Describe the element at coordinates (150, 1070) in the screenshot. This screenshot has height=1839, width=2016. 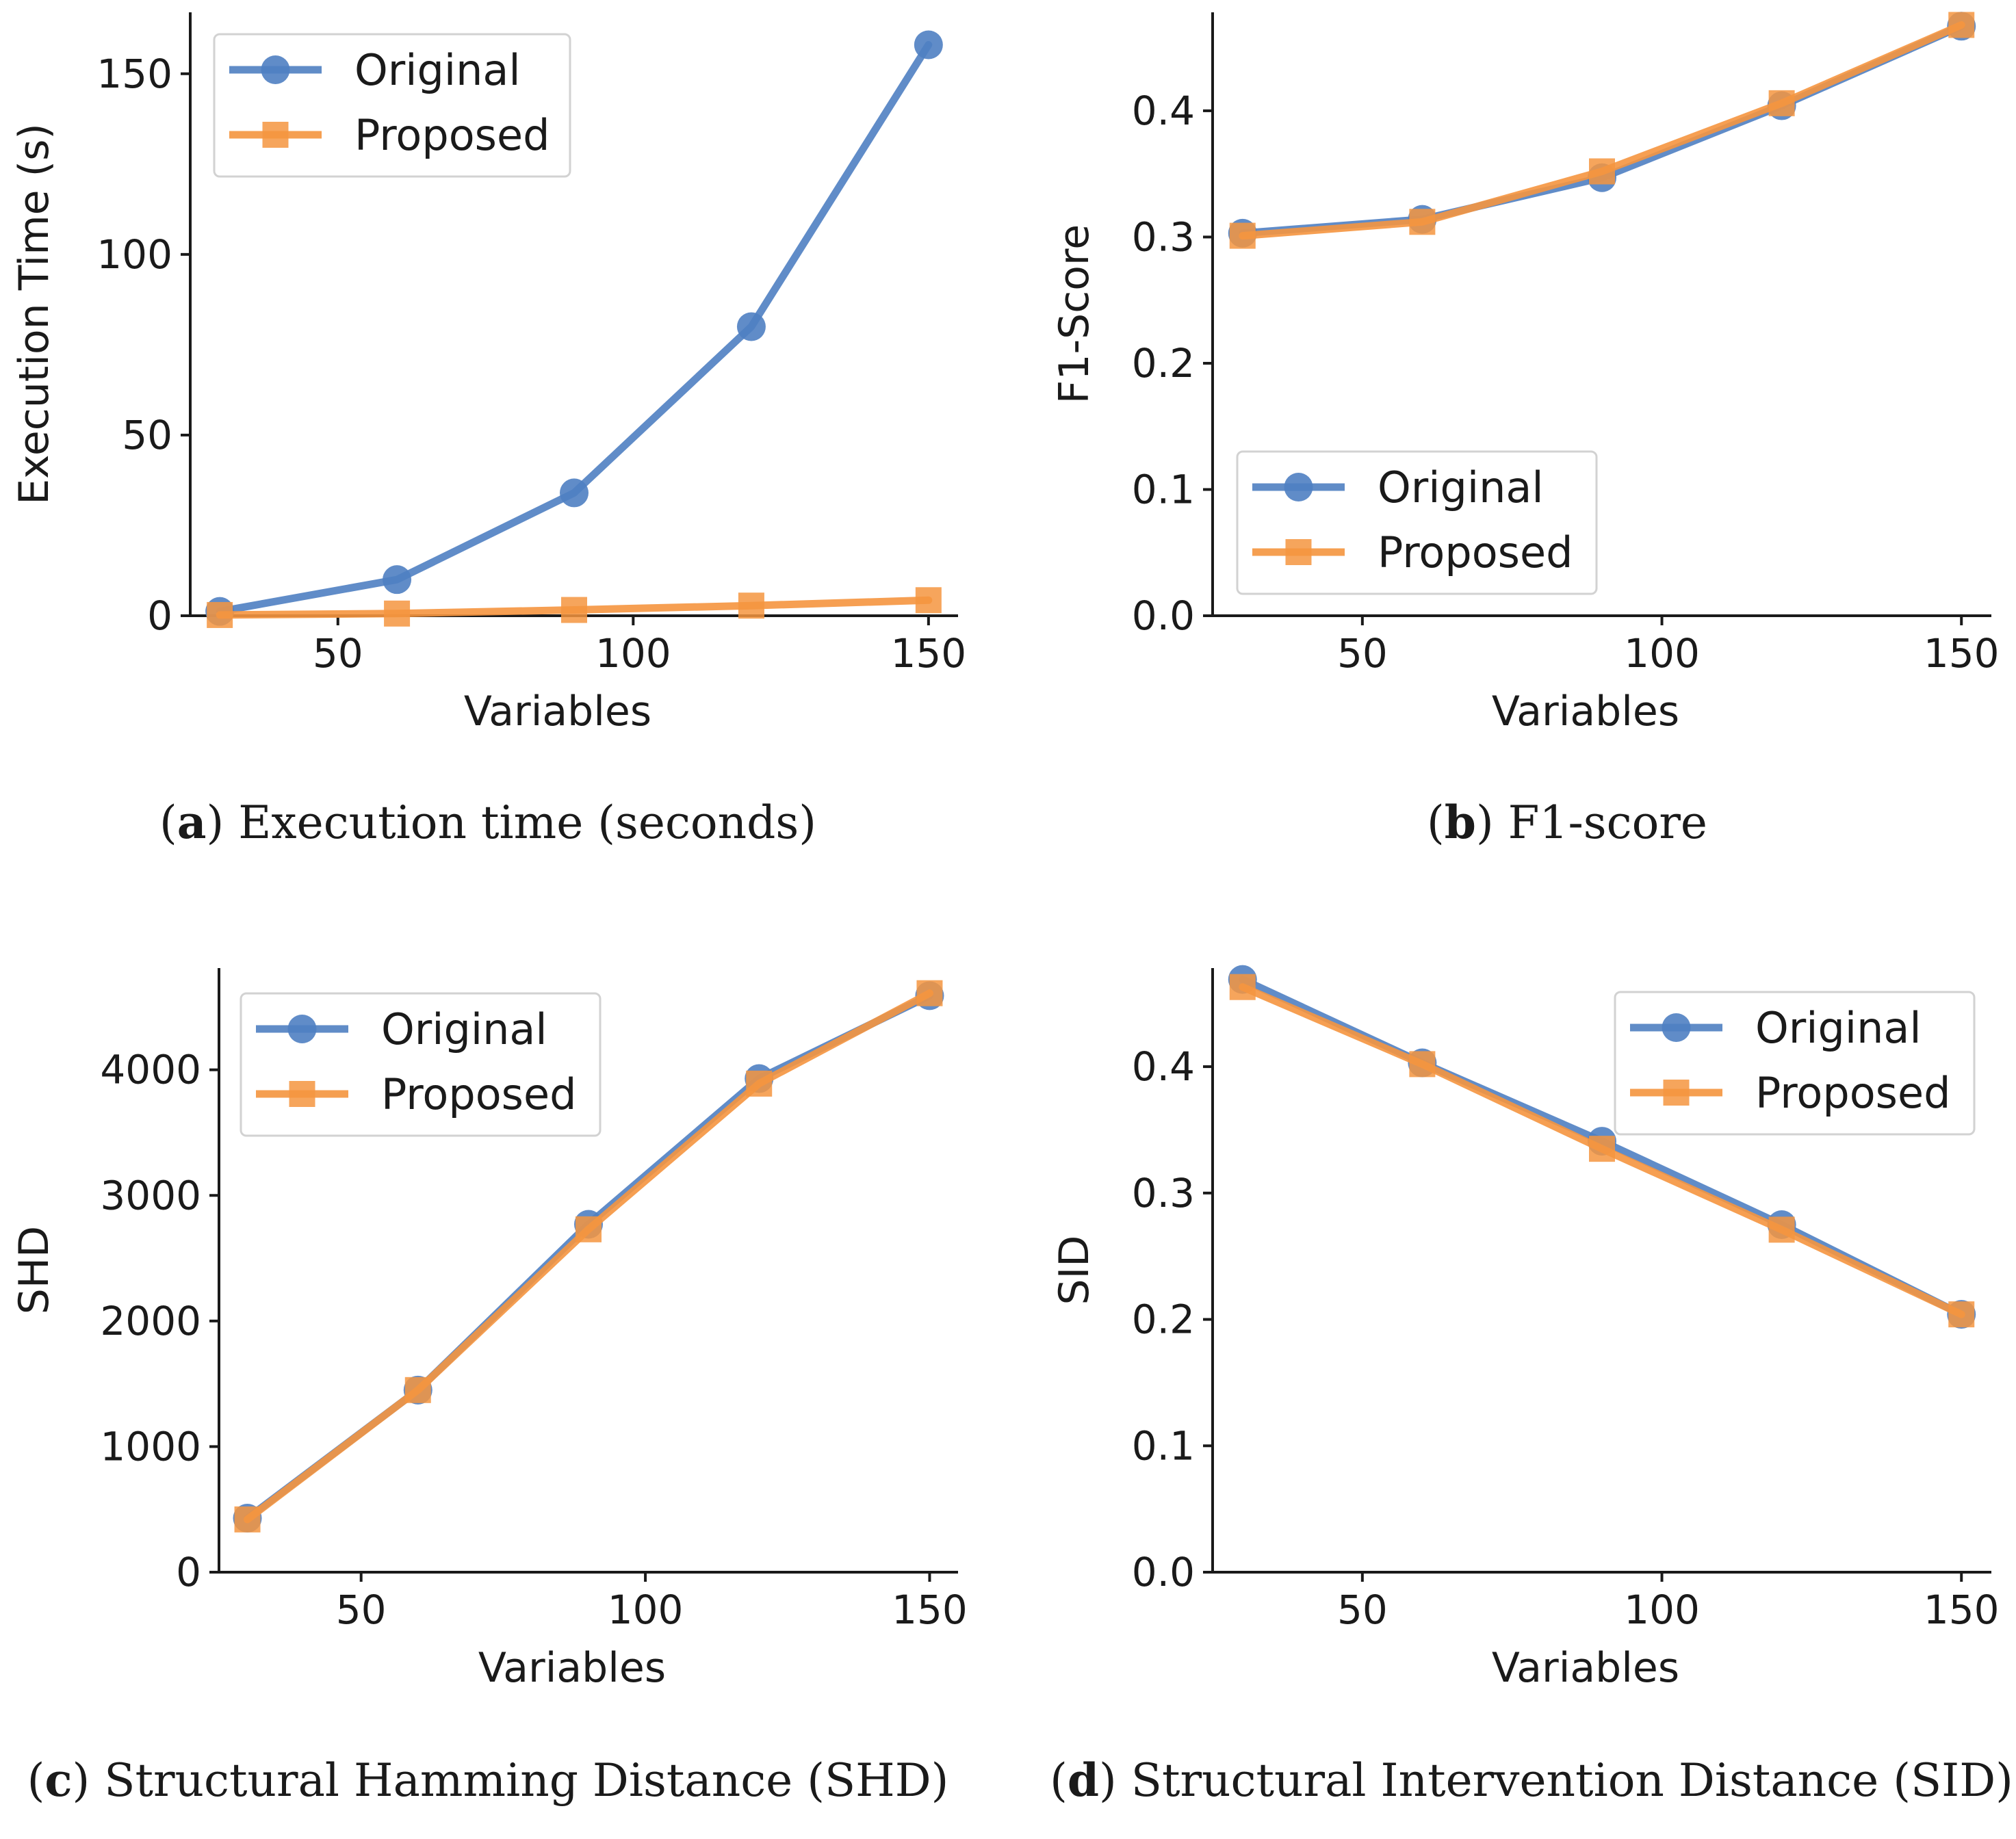
I see `y-tick-label: 4000` at that location.